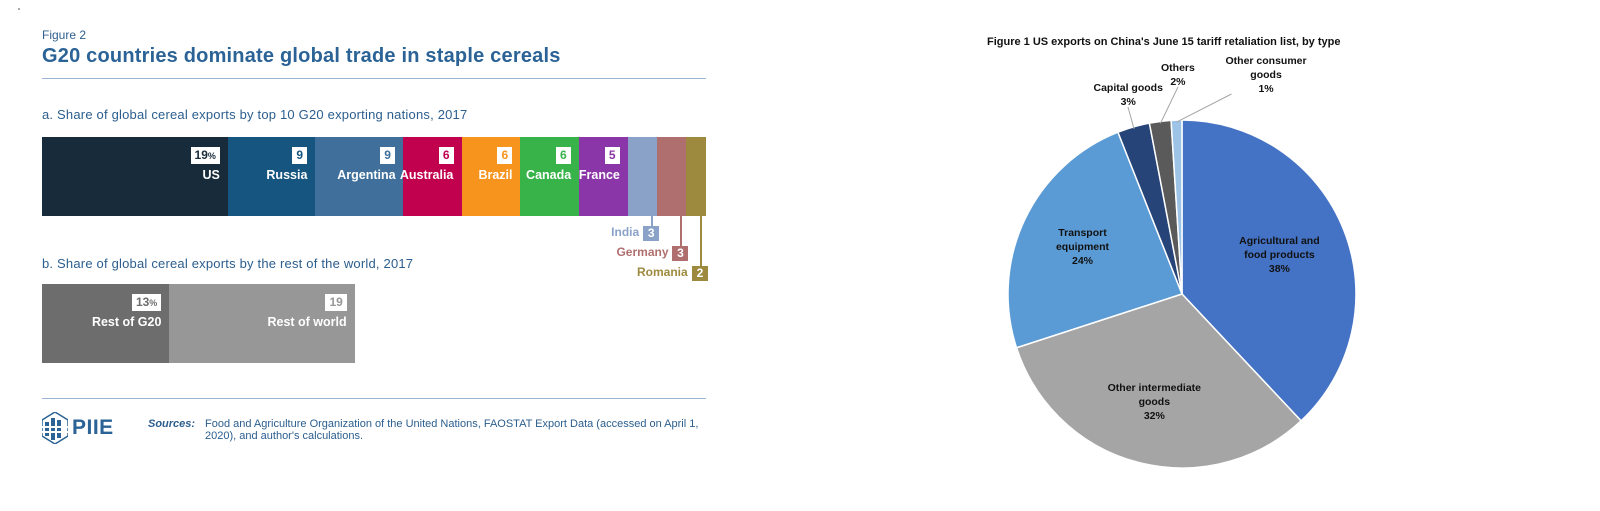  I want to click on callout-line-india, so click(652, 224).